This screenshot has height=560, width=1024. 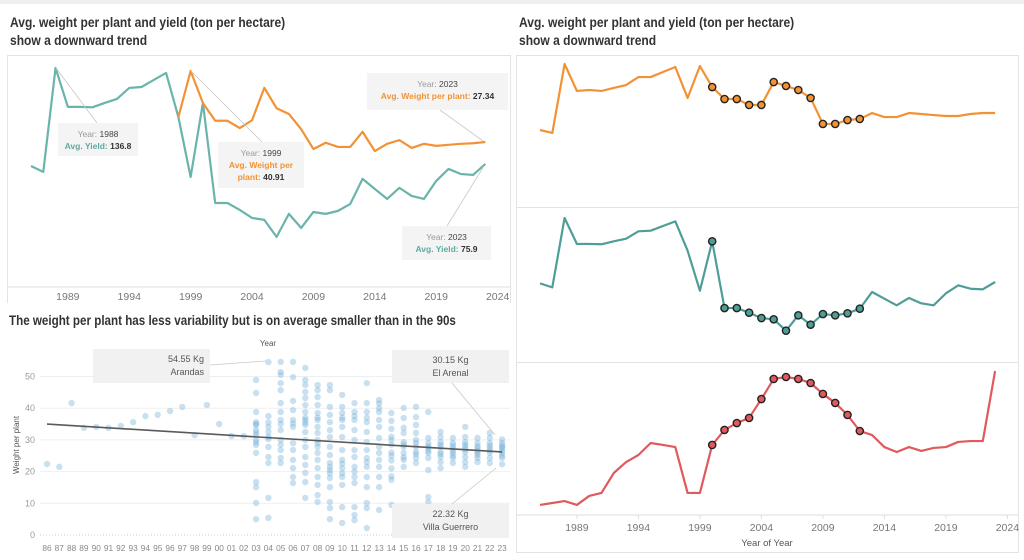 What do you see at coordinates (767, 98) in the screenshot?
I see `panel-line-top` at bounding box center [767, 98].